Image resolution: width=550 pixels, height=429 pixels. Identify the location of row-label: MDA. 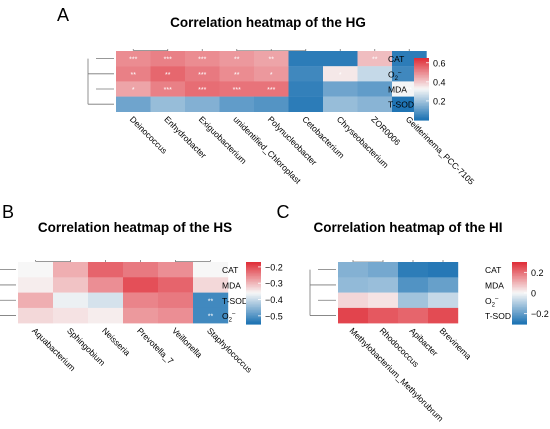
(231, 285).